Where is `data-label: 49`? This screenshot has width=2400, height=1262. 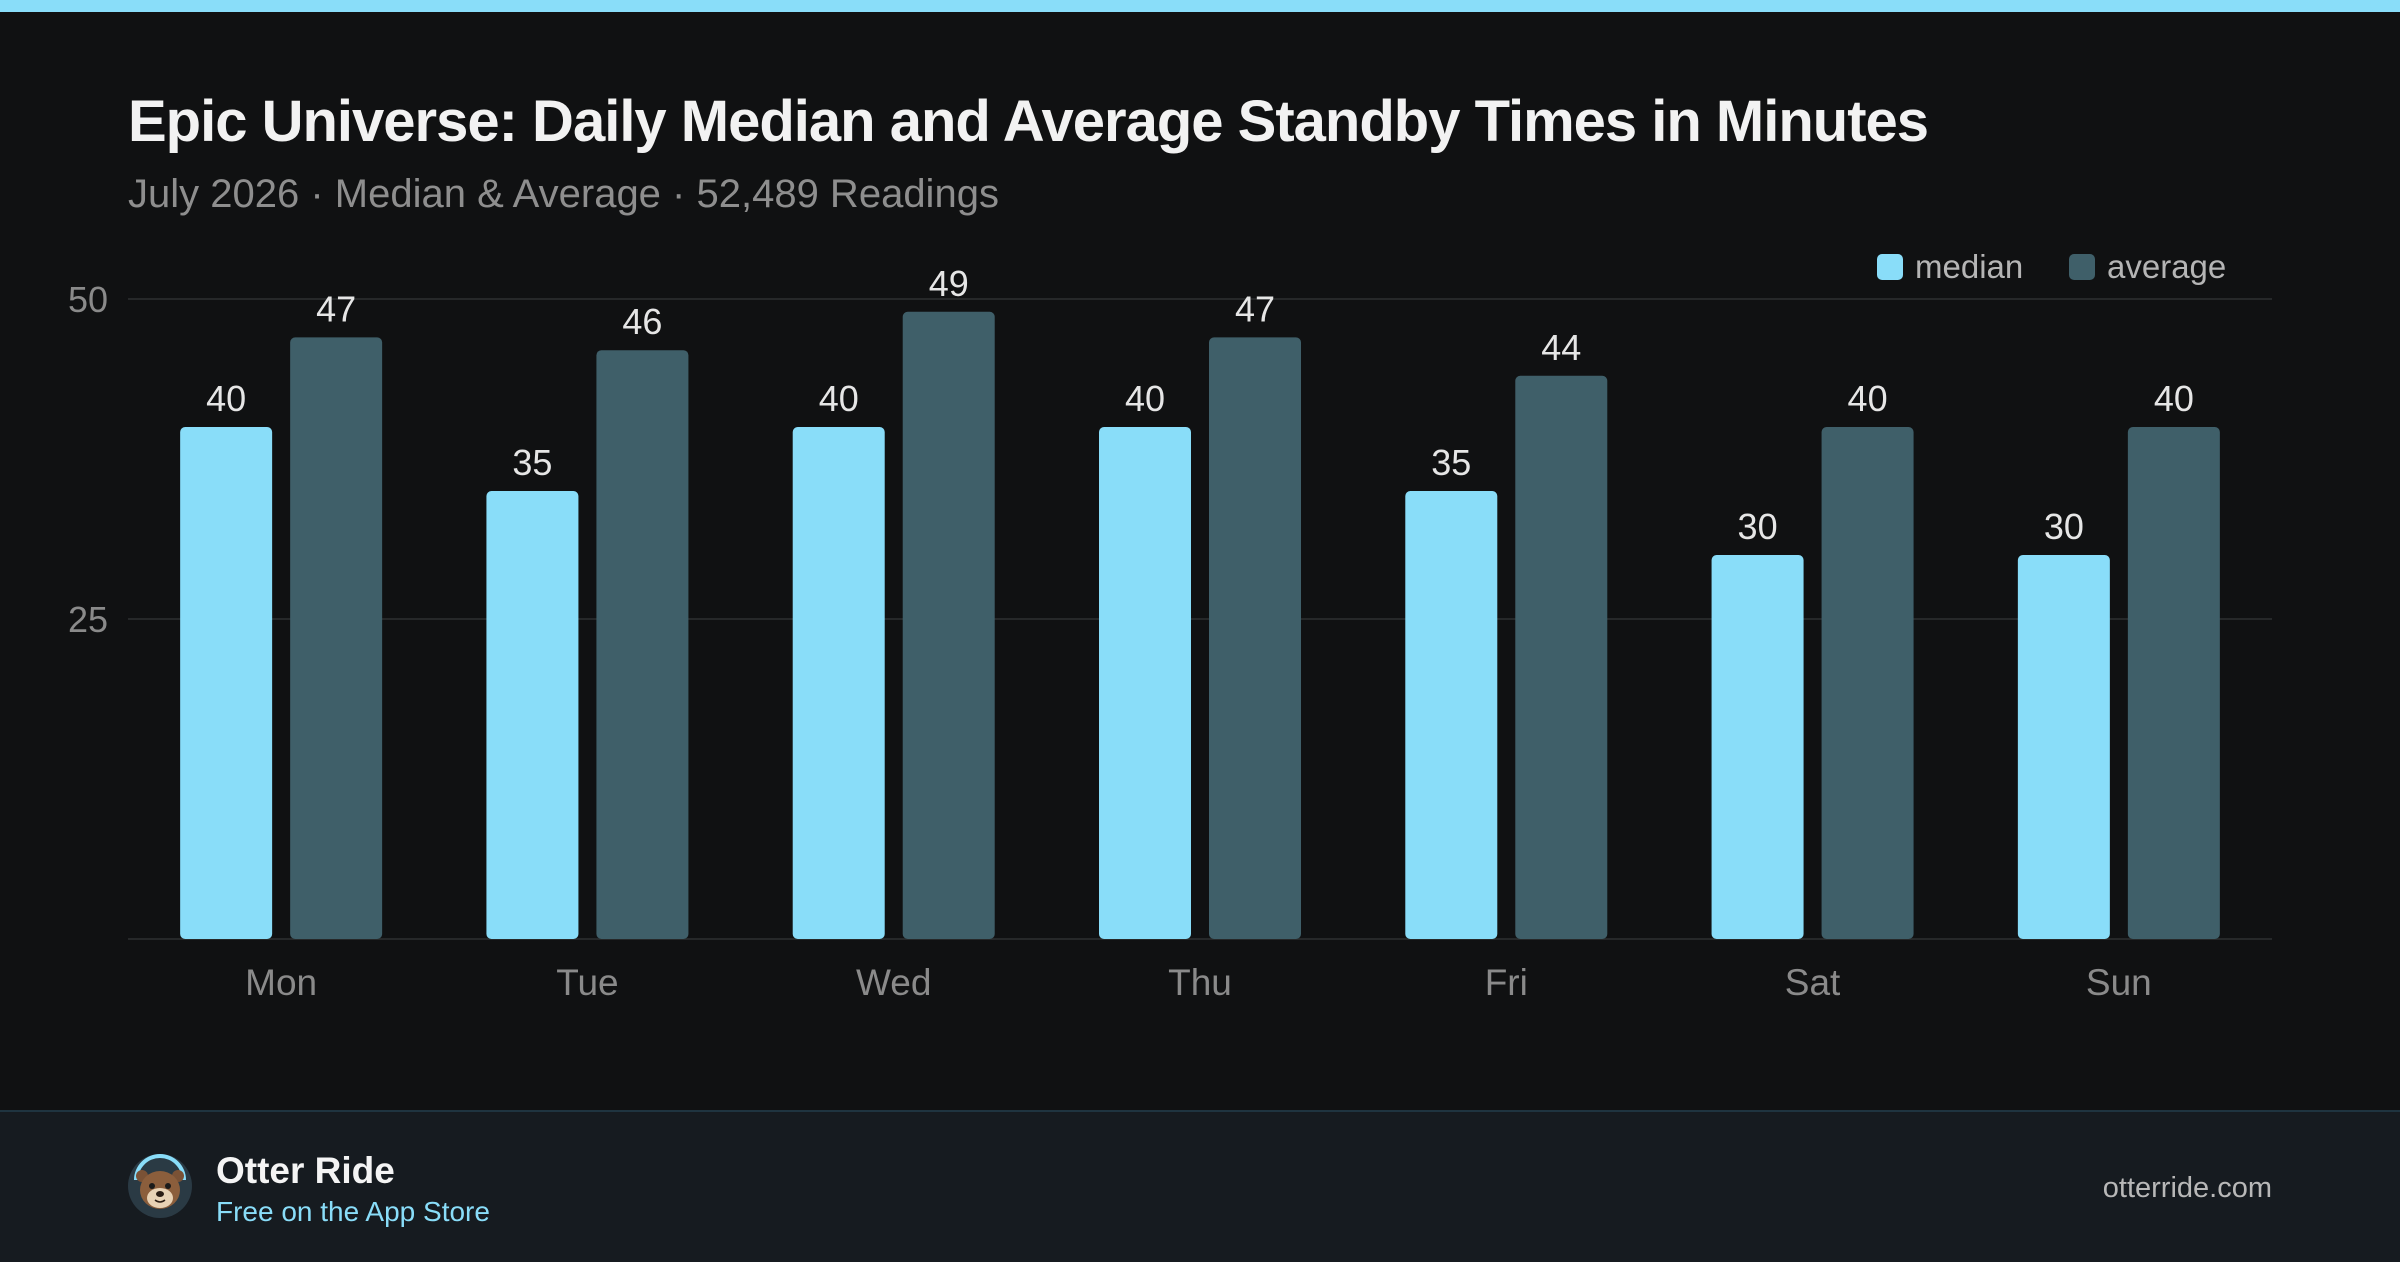
data-label: 49 is located at coordinates (949, 283).